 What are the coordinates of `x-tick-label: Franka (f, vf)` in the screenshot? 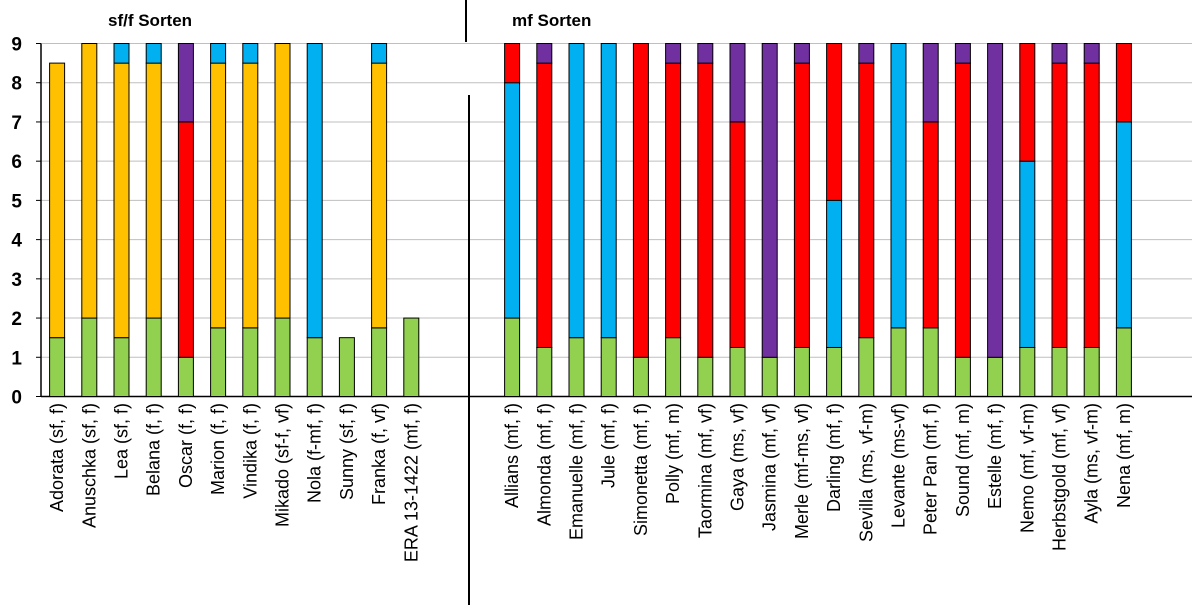 It's located at (379, 454).